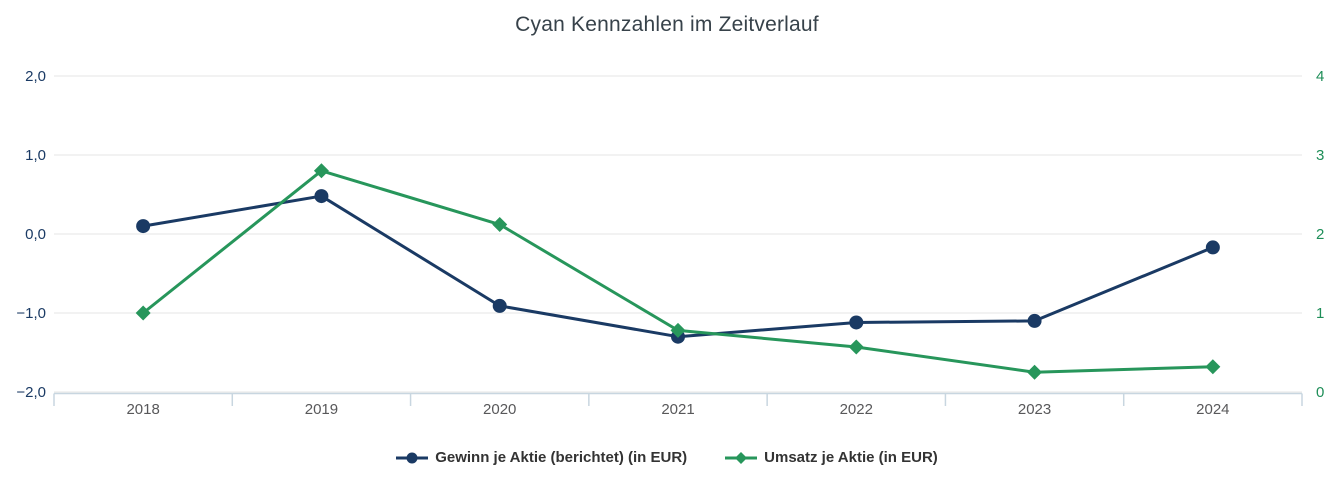 The height and width of the screenshot is (480, 1334). I want to click on y-axis-left-label: 1,0, so click(35, 155).